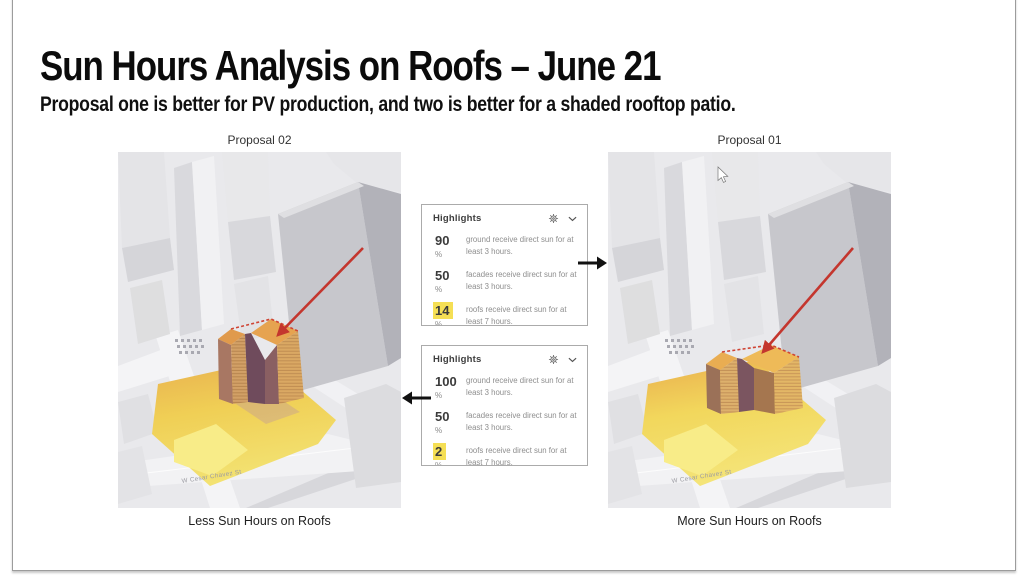 This screenshot has width=1024, height=580. What do you see at coordinates (440, 452) in the screenshot?
I see `stat-value: 2` at bounding box center [440, 452].